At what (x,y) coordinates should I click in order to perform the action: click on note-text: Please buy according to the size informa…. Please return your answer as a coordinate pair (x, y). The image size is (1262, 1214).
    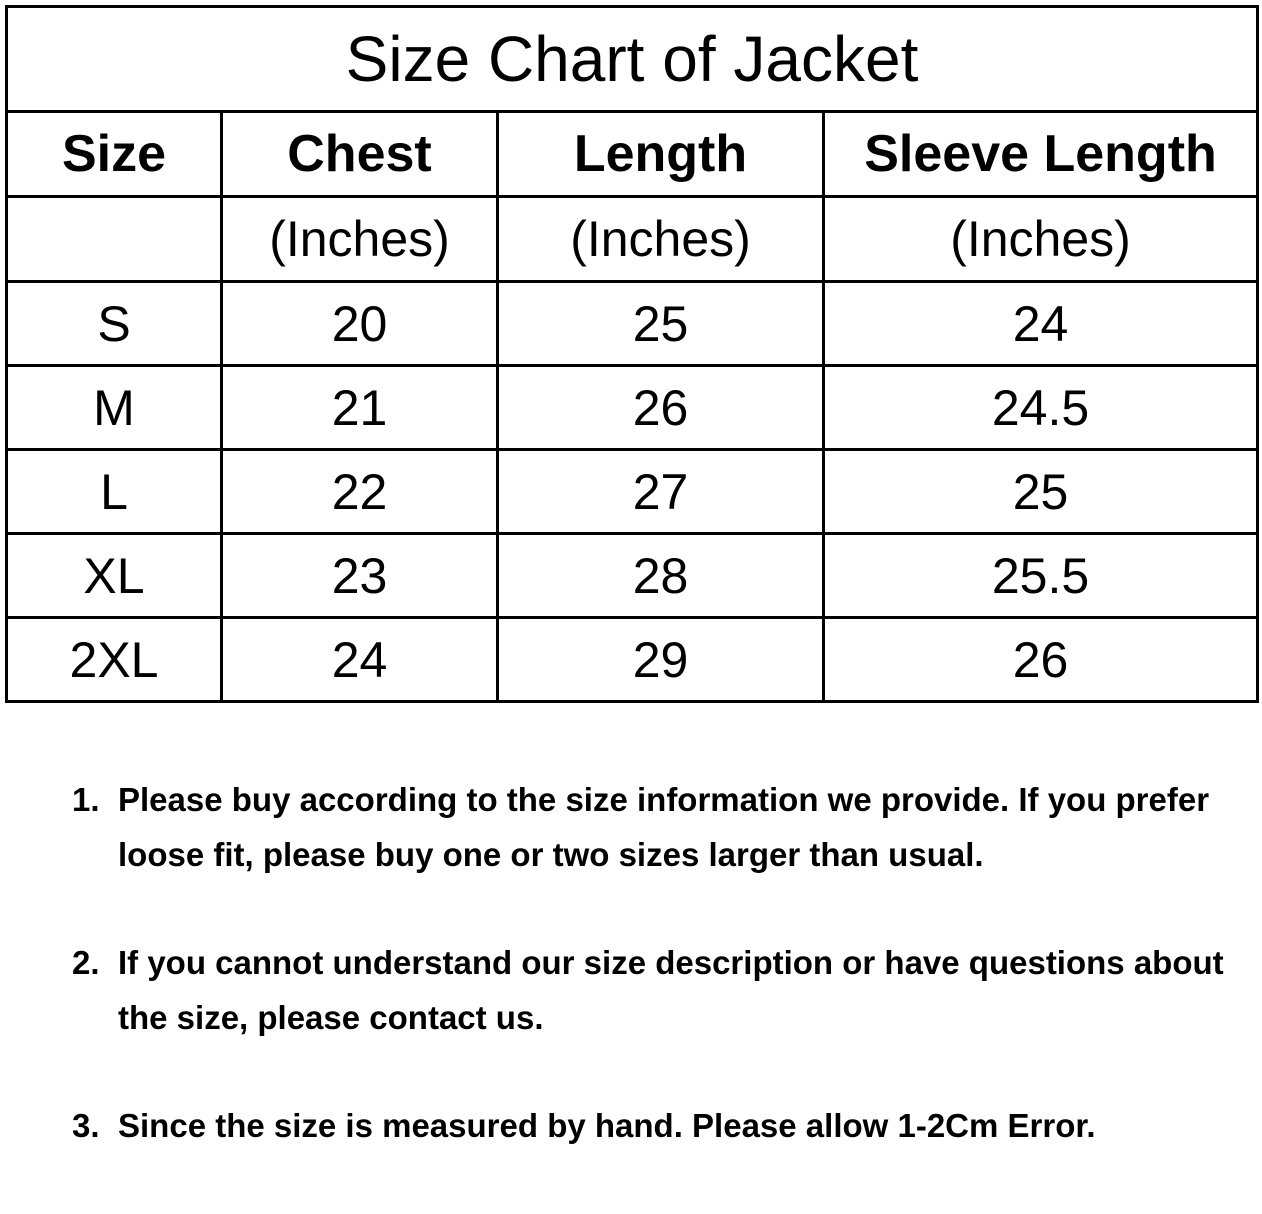
    Looking at the image, I should click on (664, 827).